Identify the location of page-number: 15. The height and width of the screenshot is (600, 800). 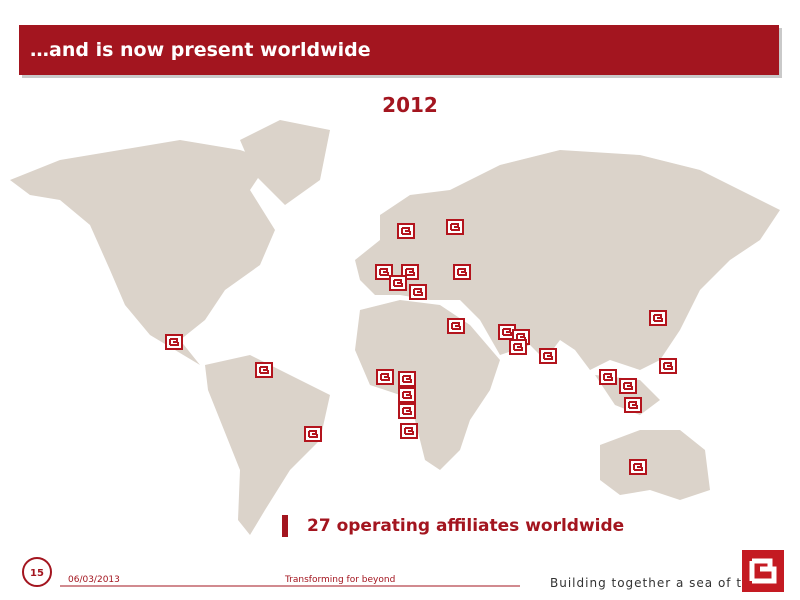
(37, 573).